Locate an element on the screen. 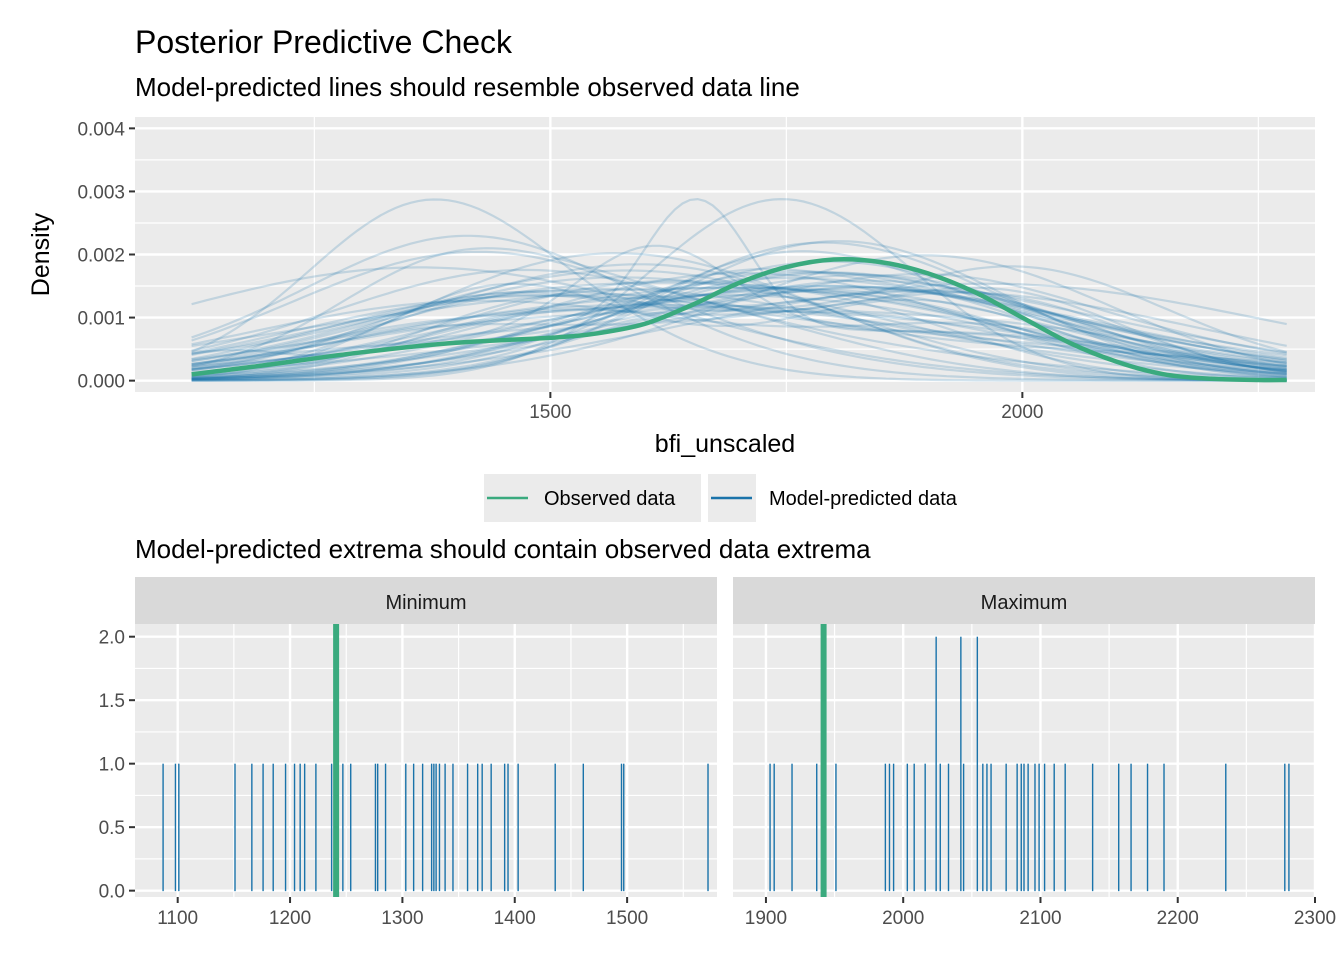  facet-strip-maximum is located at coordinates (1024, 600).